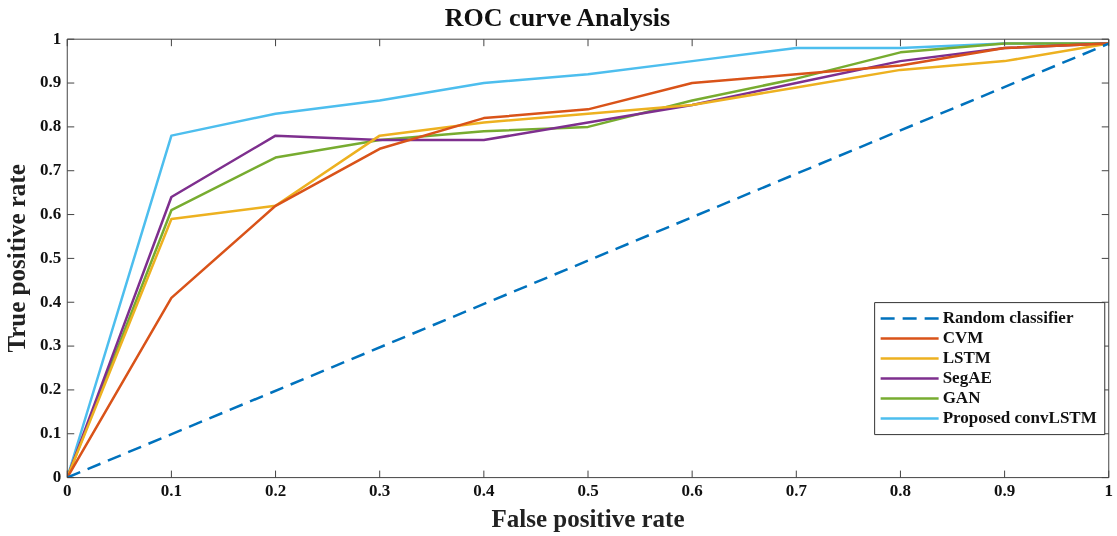 The image size is (1117, 536). I want to click on legend-label: LSTM, so click(966, 357).